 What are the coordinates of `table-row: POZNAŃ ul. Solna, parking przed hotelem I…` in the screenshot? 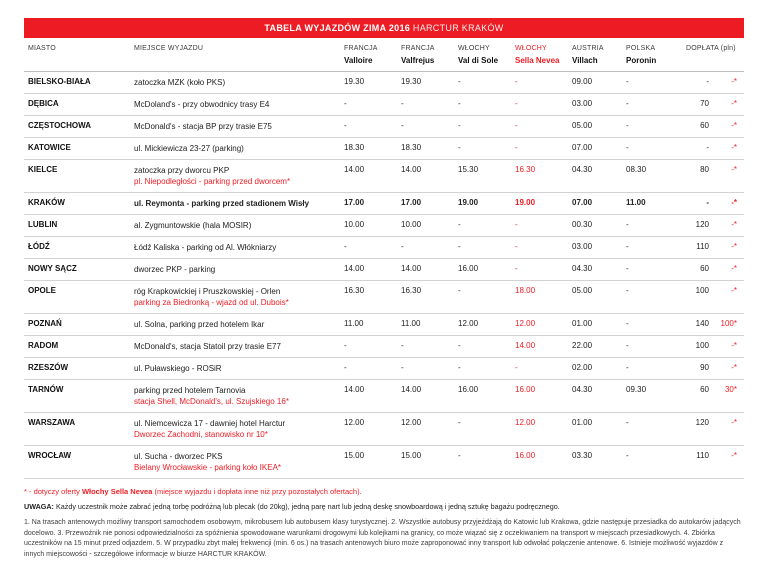 It's located at (384, 324).